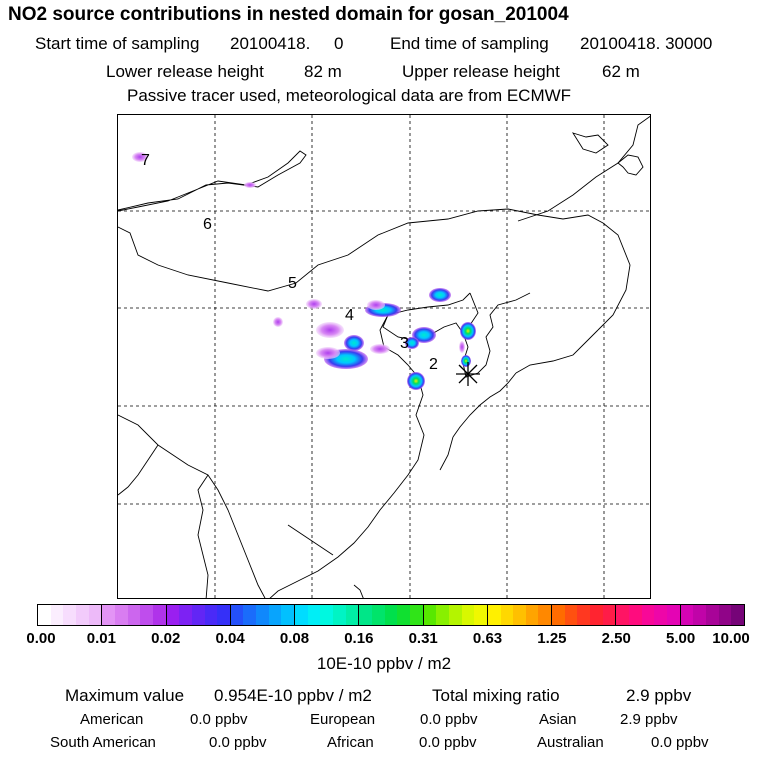 The image size is (768, 768). What do you see at coordinates (681, 638) in the screenshot?
I see `colorbar-tick-label: 5.00` at bounding box center [681, 638].